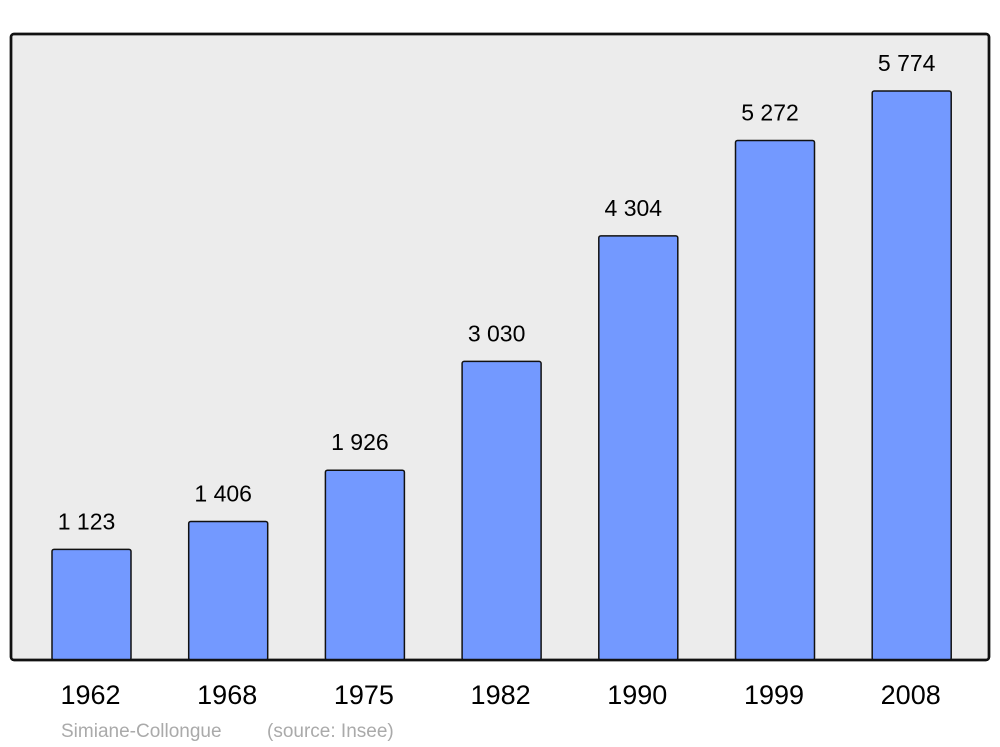 The height and width of the screenshot is (747, 1000). I want to click on value-label: 5 774, so click(907, 63).